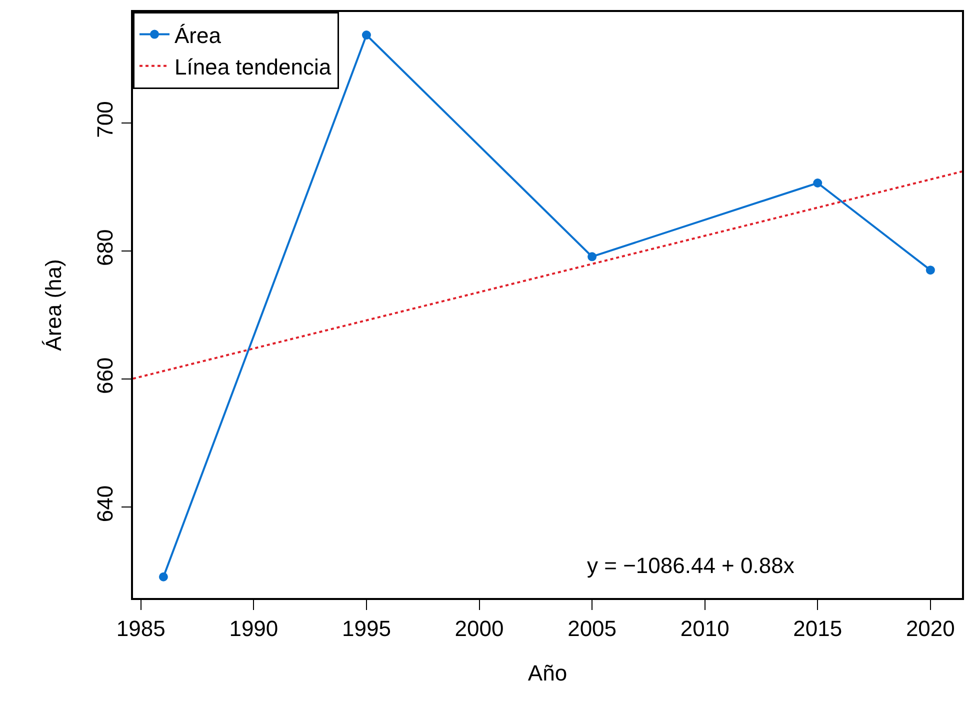 The image size is (966, 720). I want to click on x-tick-label: 1985, so click(141, 629).